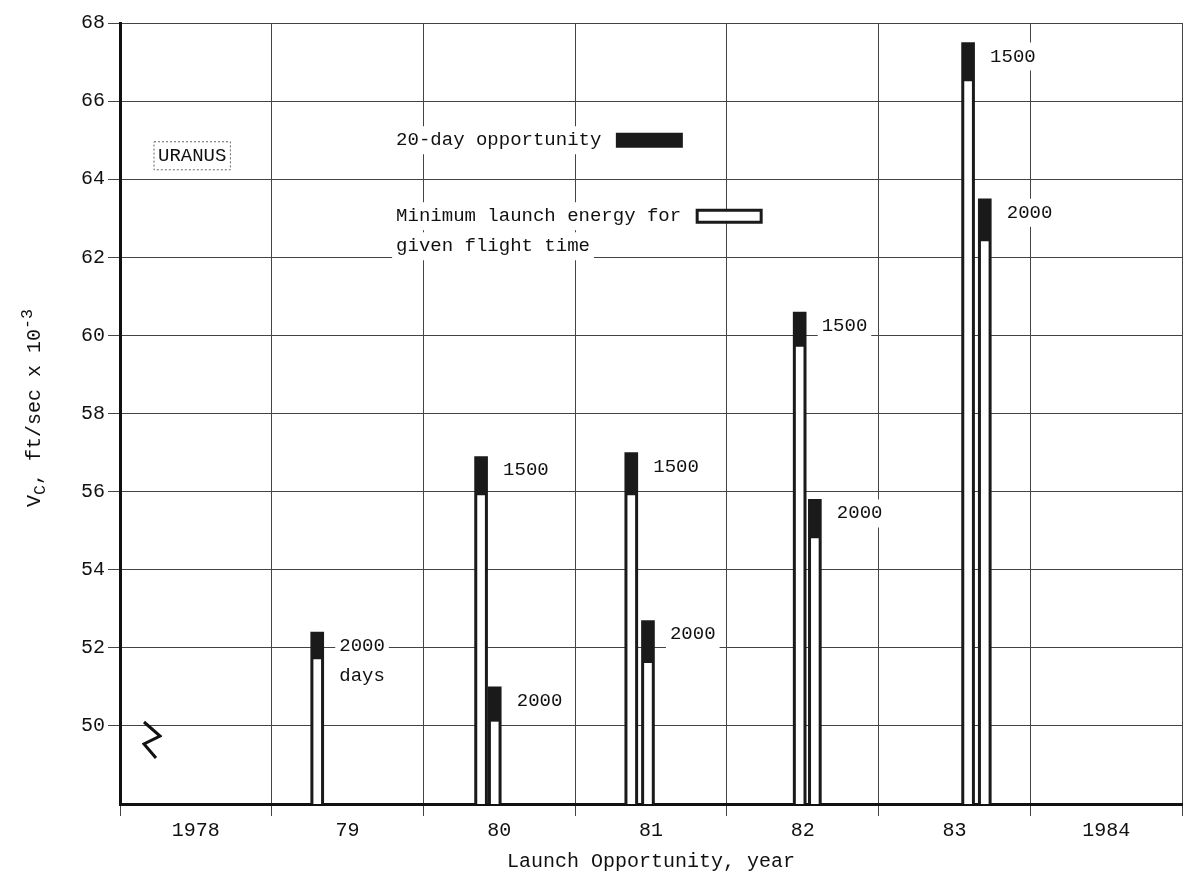 Image resolution: width=1203 pixels, height=894 pixels. What do you see at coordinates (651, 831) in the screenshot?
I see `x-tick-label: 81` at bounding box center [651, 831].